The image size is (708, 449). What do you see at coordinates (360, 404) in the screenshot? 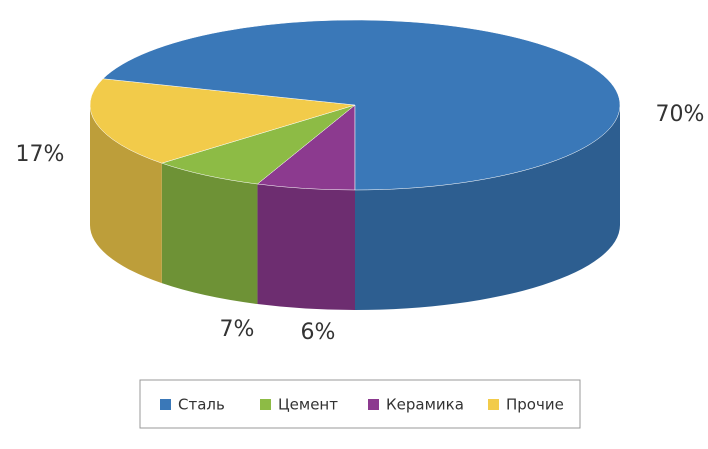
I see `legend-box` at bounding box center [360, 404].